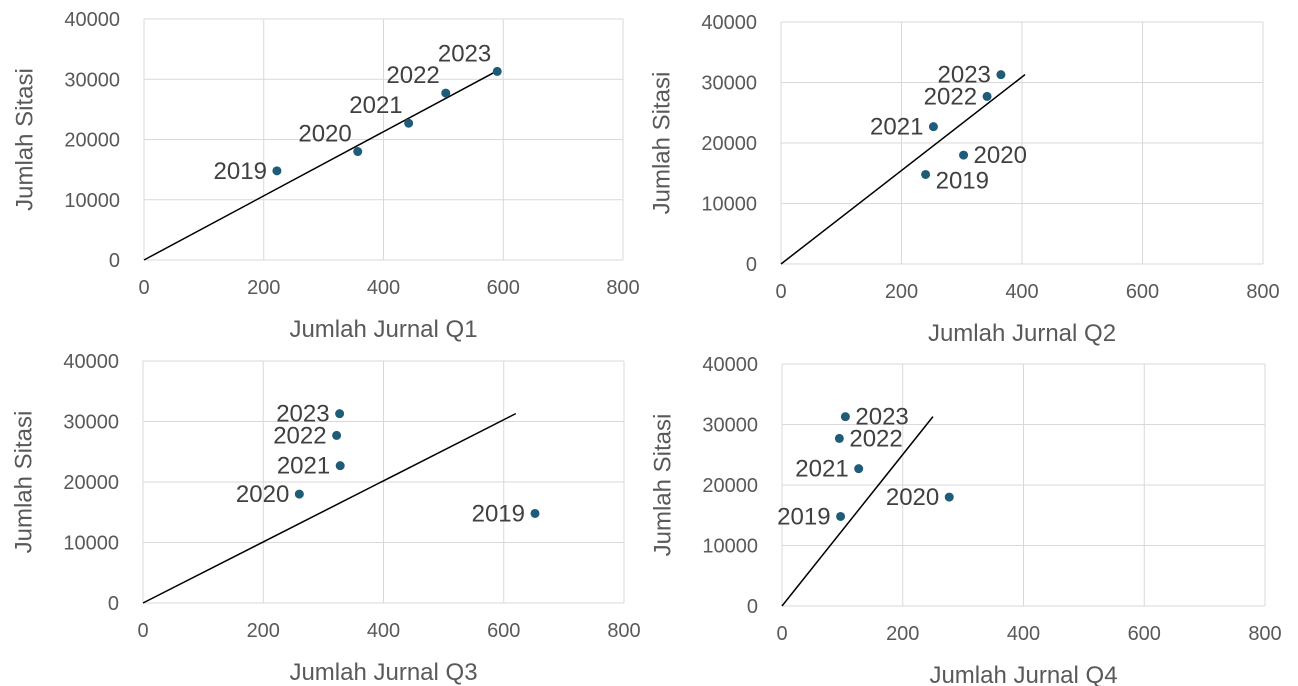 The width and height of the screenshot is (1298, 686). What do you see at coordinates (383, 329) in the screenshot?
I see `x-axis-title: Jumlah Jurnal Q1` at bounding box center [383, 329].